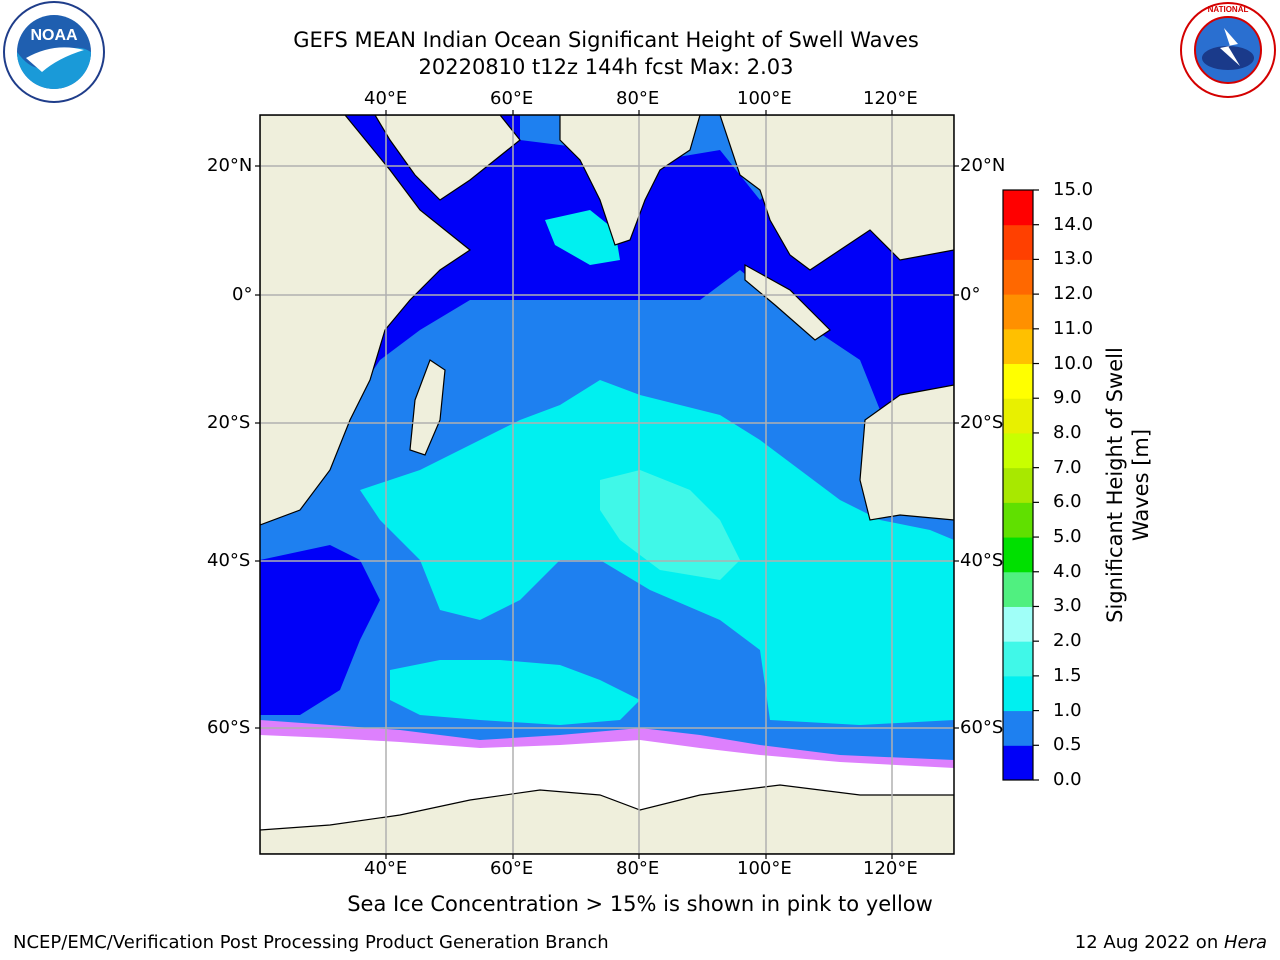 The image size is (1280, 960). Describe the element at coordinates (1067, 675) in the screenshot. I see `colorbar-tick-label: 1.5` at that location.